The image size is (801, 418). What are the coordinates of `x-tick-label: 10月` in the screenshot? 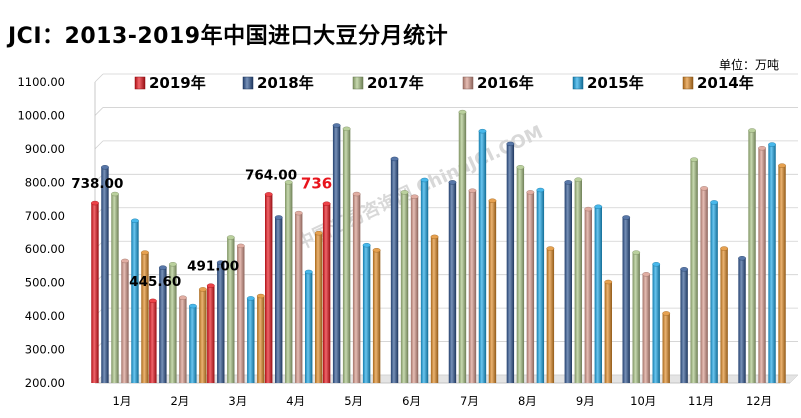 It's located at (643, 401).